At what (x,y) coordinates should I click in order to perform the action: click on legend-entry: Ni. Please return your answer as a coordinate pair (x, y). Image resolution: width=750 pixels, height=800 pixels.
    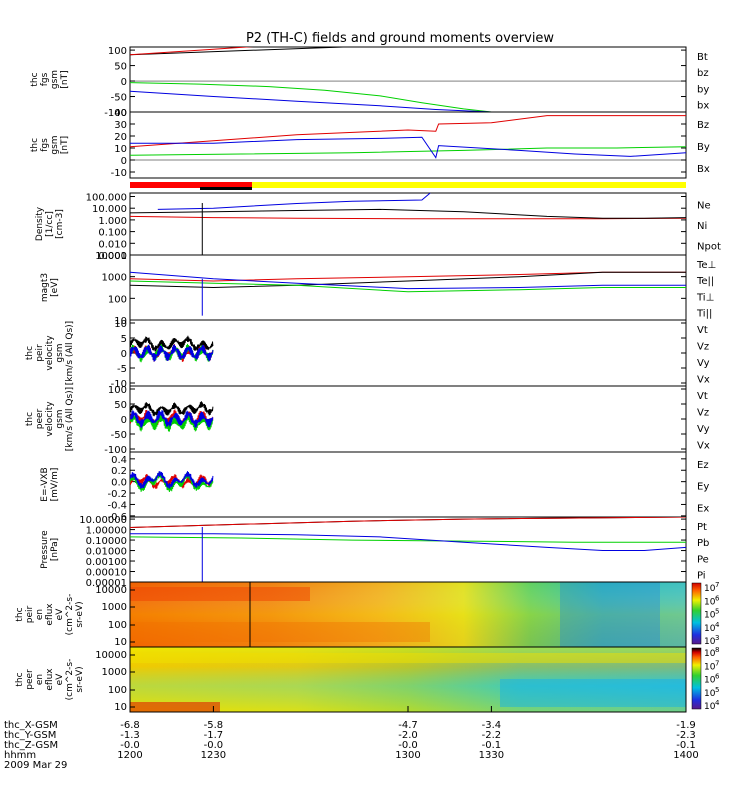
    Looking at the image, I should click on (702, 226).